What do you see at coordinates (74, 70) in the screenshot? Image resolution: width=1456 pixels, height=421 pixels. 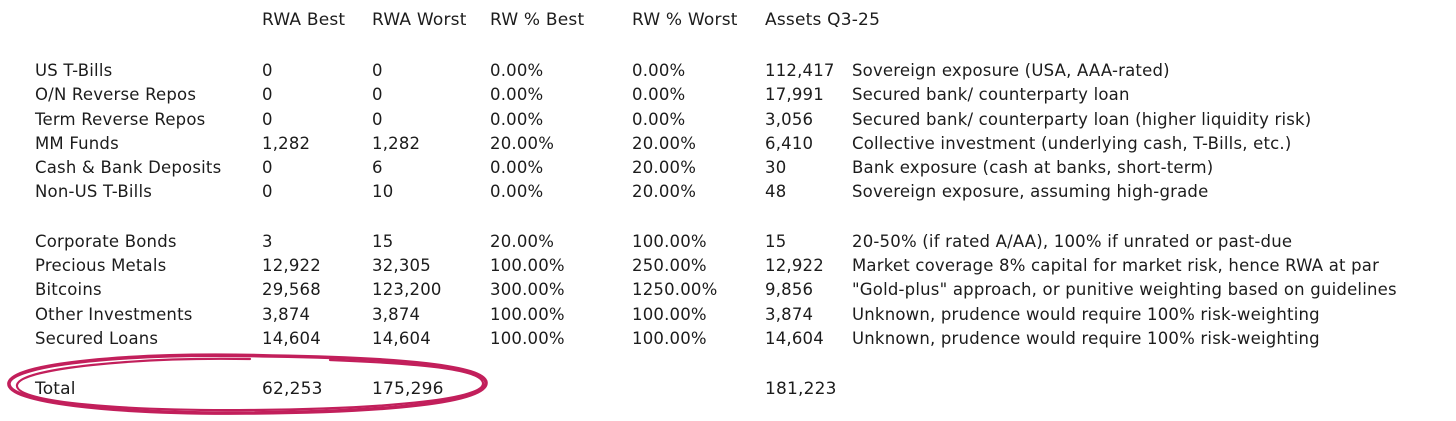 I see `row-label: US T-Bills` at bounding box center [74, 70].